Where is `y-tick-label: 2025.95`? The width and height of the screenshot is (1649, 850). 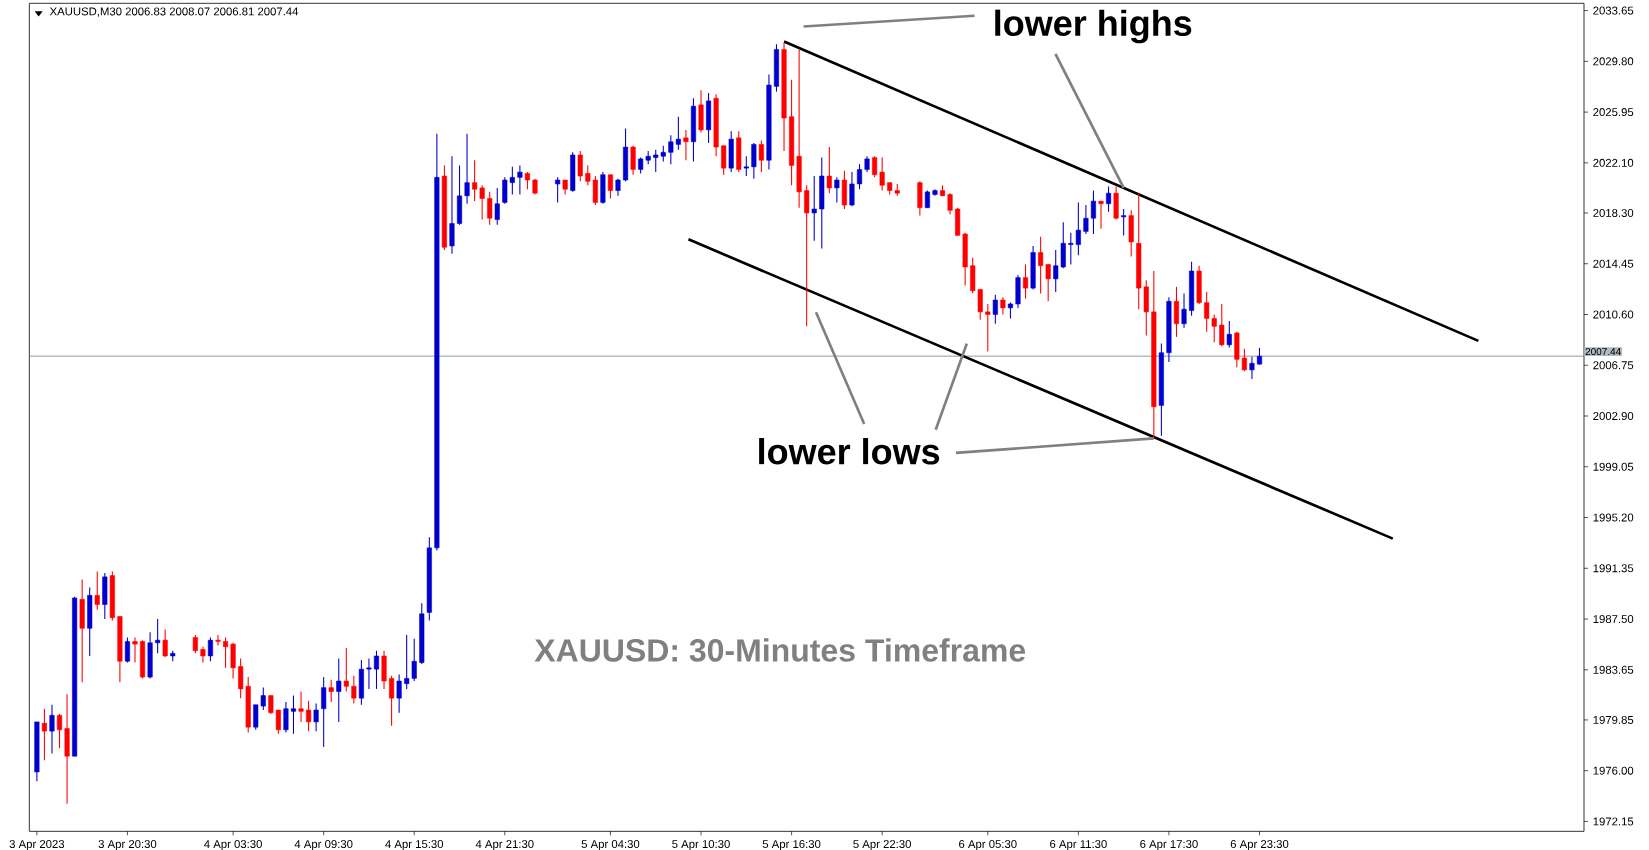 y-tick-label: 2025.95 is located at coordinates (1613, 112).